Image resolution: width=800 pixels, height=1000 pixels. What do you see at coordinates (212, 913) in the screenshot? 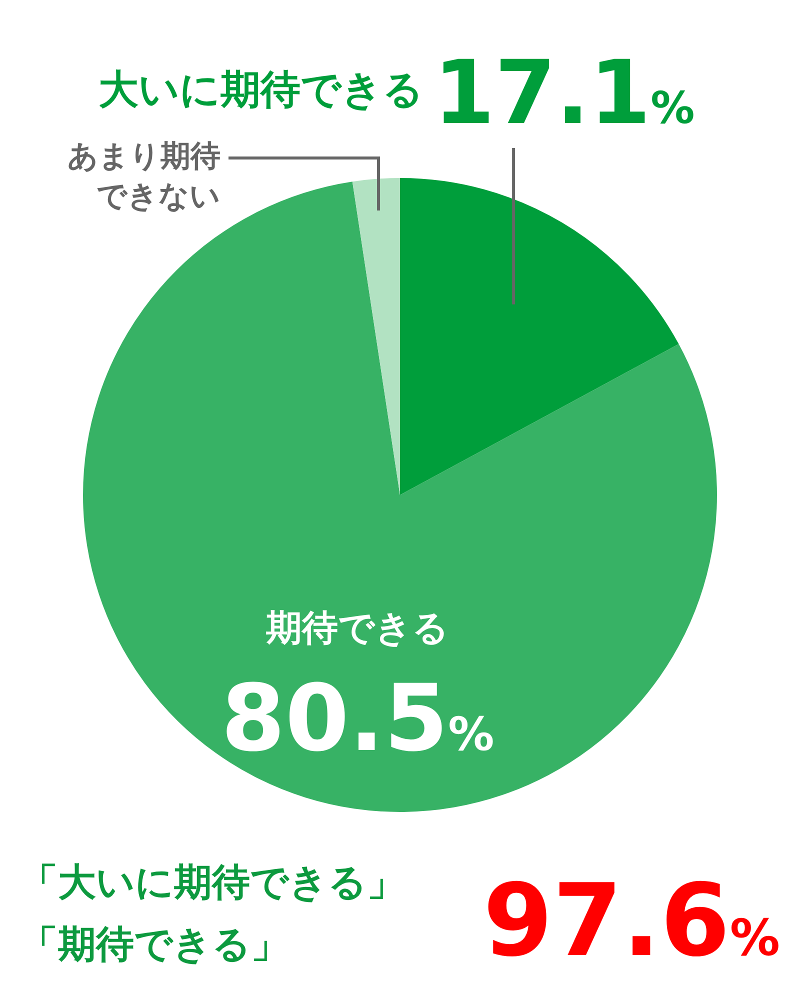
I see `text: 「大いに期待できる」「期待できる」` at bounding box center [212, 913].